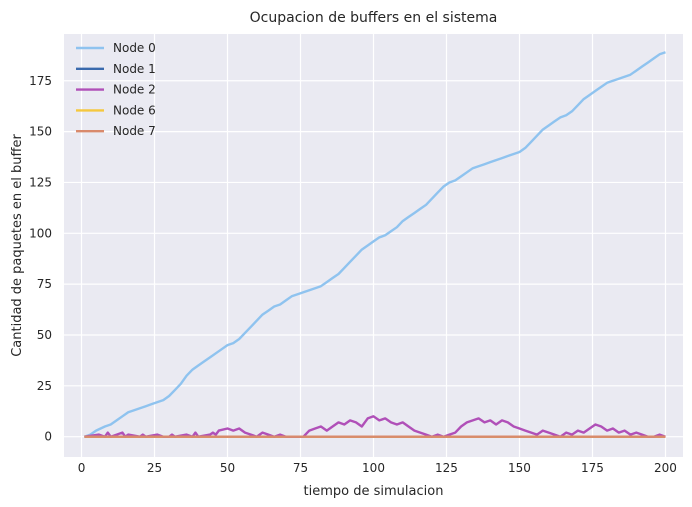 The height and width of the screenshot is (507, 692). What do you see at coordinates (44, 284) in the screenshot?
I see `y-tick-label: 75` at bounding box center [44, 284].